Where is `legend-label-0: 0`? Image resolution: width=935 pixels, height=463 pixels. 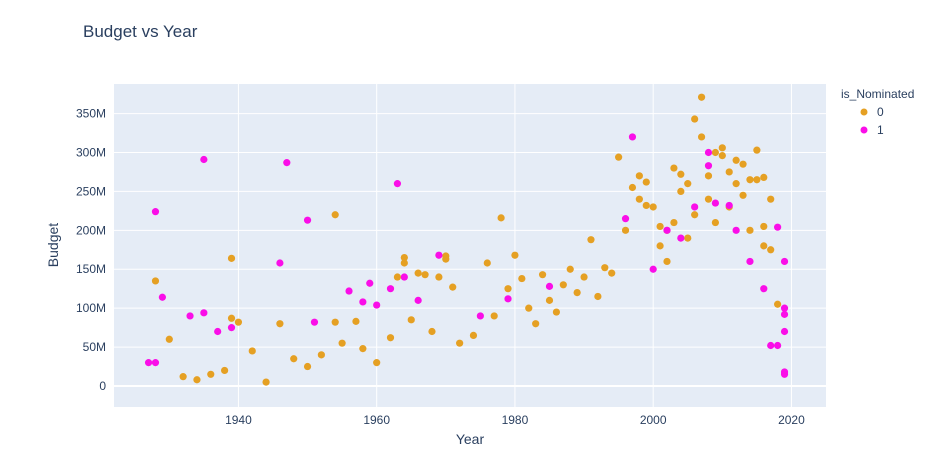
legend-label-0: 0 is located at coordinates (880, 112).